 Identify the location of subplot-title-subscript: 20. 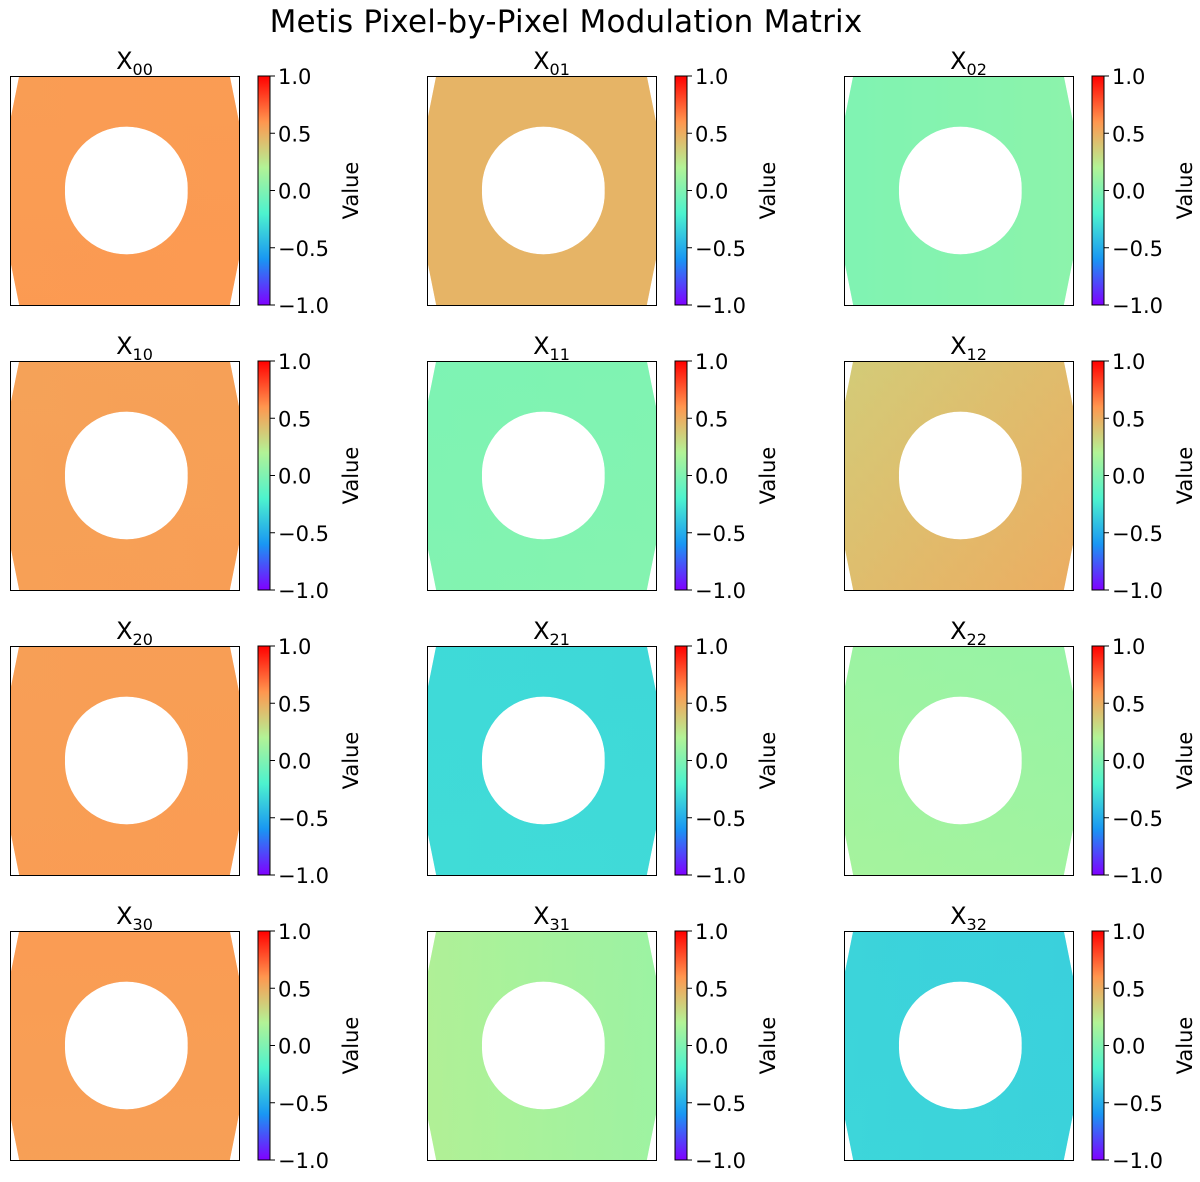
(143, 639).